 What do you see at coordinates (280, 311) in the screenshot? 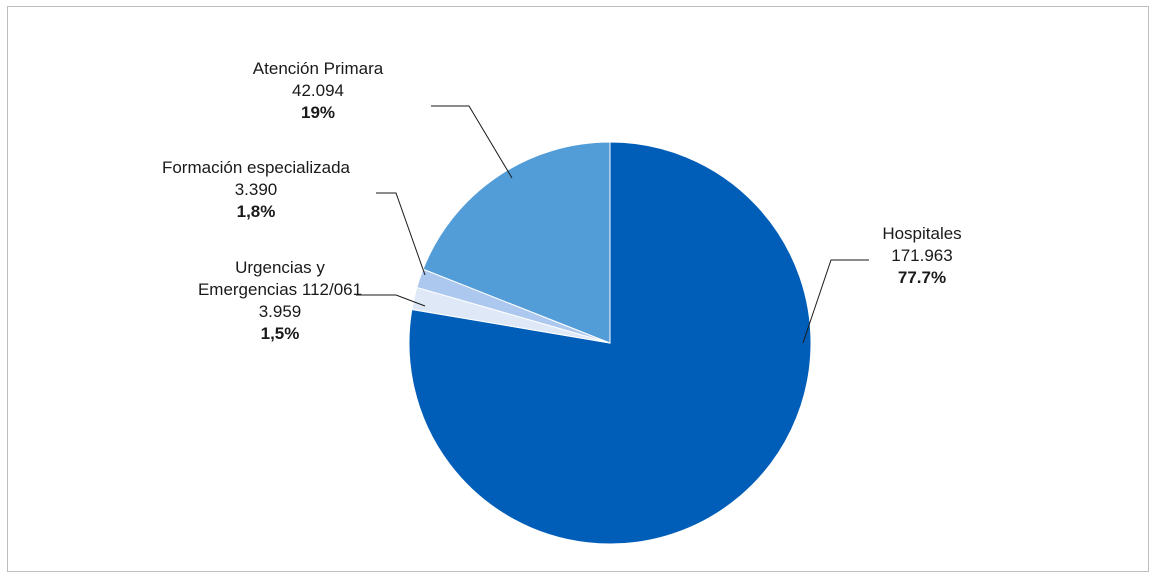
I see `label-value-urgencias-y-emergencias-112-061: 3.959` at bounding box center [280, 311].